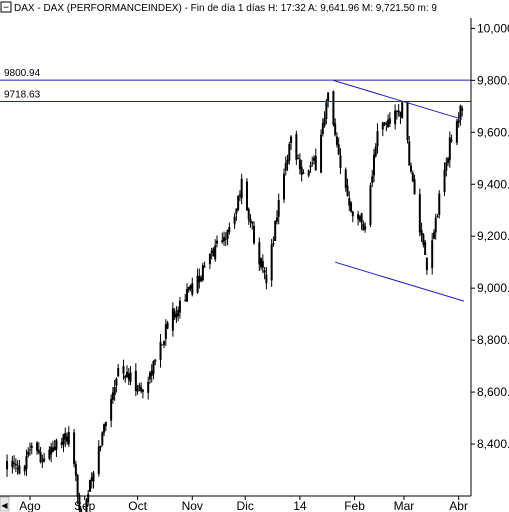 This screenshot has width=509, height=512. Describe the element at coordinates (243, 504) in the screenshot. I see `x-axis: Ago Sep Oct Nov Dic 14 Feb Mar Abr` at that location.